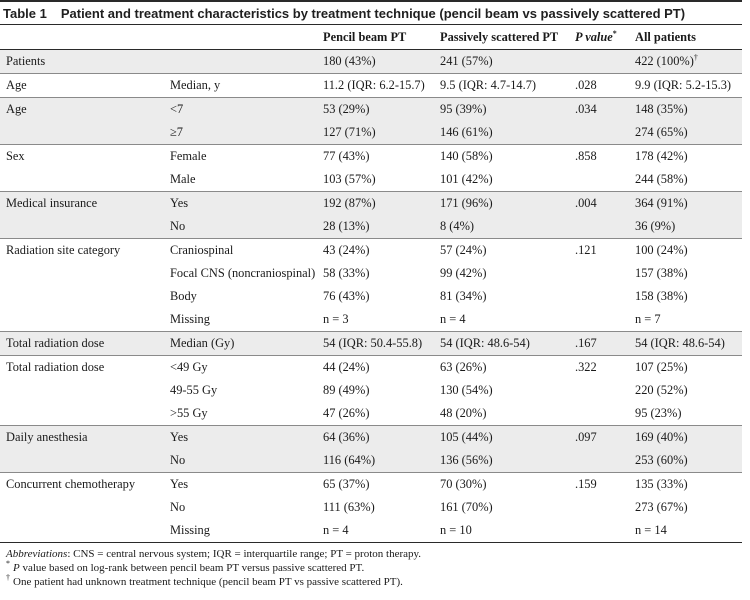  Describe the element at coordinates (82, 85) in the screenshot. I see `cell-characteristic: Age` at that location.